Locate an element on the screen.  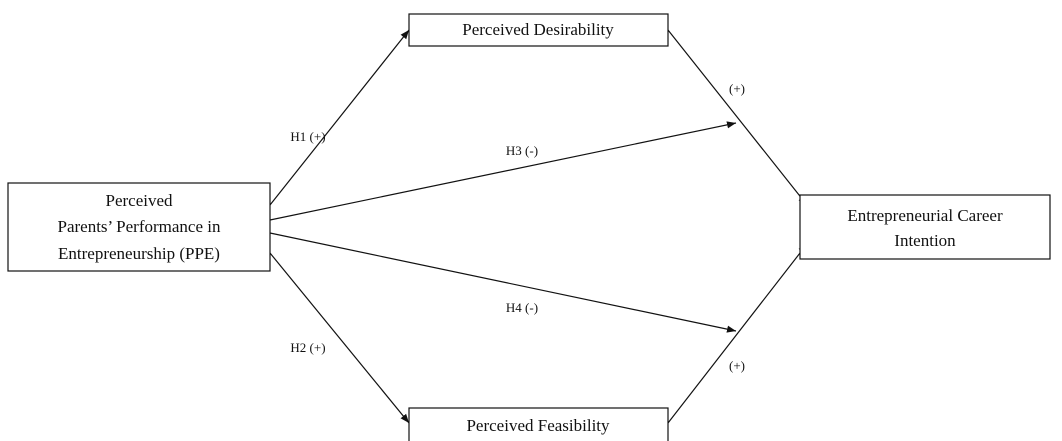
edge-label: H4 (-) is located at coordinates (522, 307).